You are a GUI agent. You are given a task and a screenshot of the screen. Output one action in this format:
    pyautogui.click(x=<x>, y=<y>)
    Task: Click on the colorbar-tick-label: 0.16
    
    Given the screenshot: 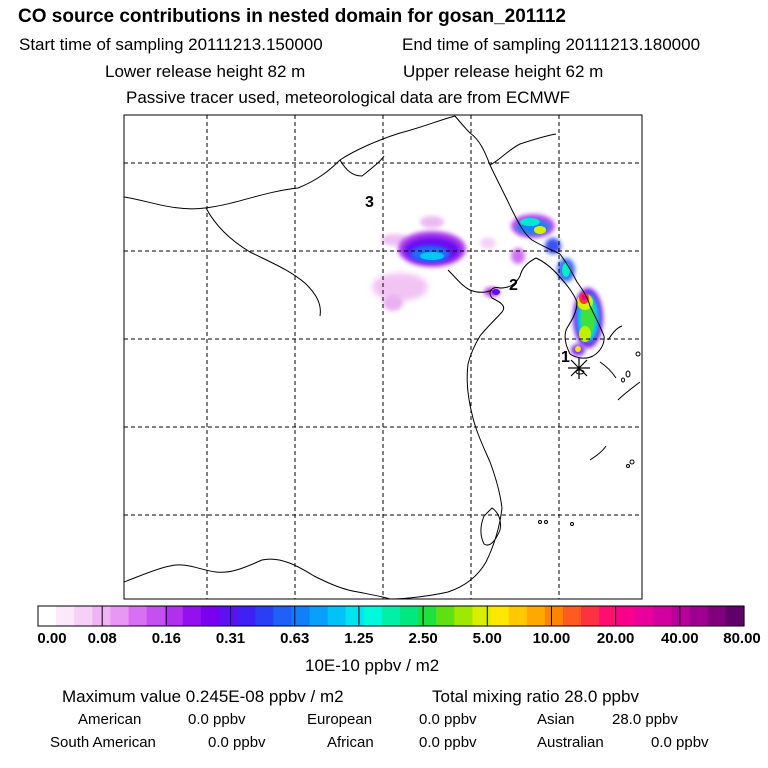 What is the action you would take?
    pyautogui.click(x=166, y=638)
    